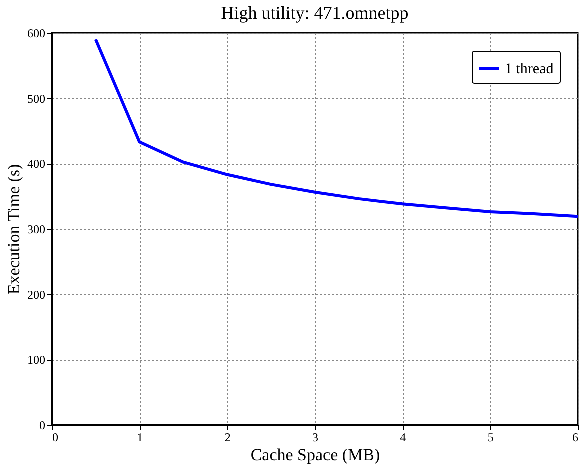 This screenshot has width=585, height=468. Describe the element at coordinates (315, 13) in the screenshot. I see `chart-title: High utility: 471.omnetpp` at that location.